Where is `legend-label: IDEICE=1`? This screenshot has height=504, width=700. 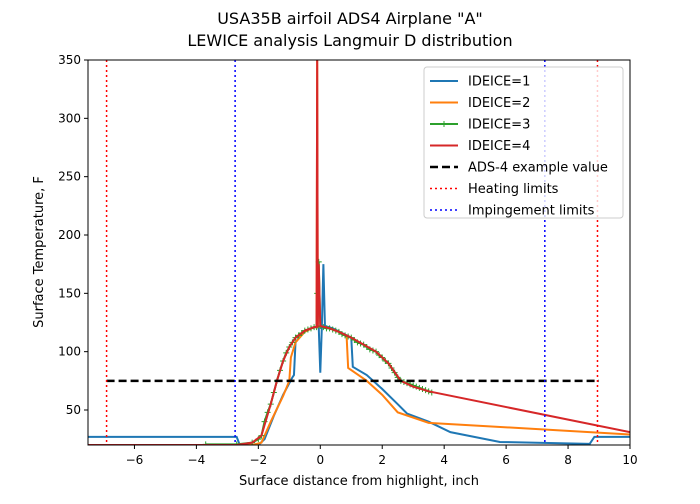 legend-label: IDEICE=1 is located at coordinates (499, 82).